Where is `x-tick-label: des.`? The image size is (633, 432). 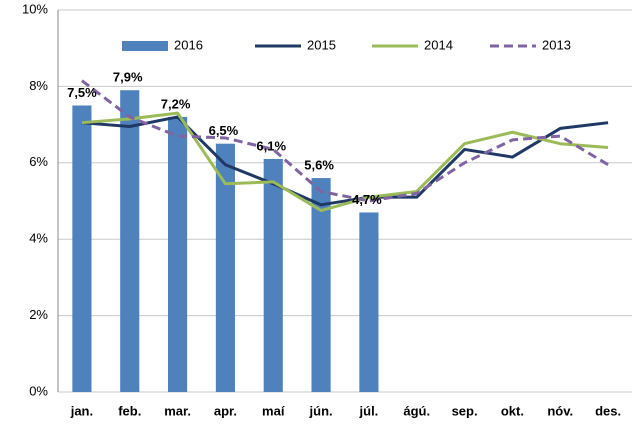 x-tick-label: des. is located at coordinates (608, 410).